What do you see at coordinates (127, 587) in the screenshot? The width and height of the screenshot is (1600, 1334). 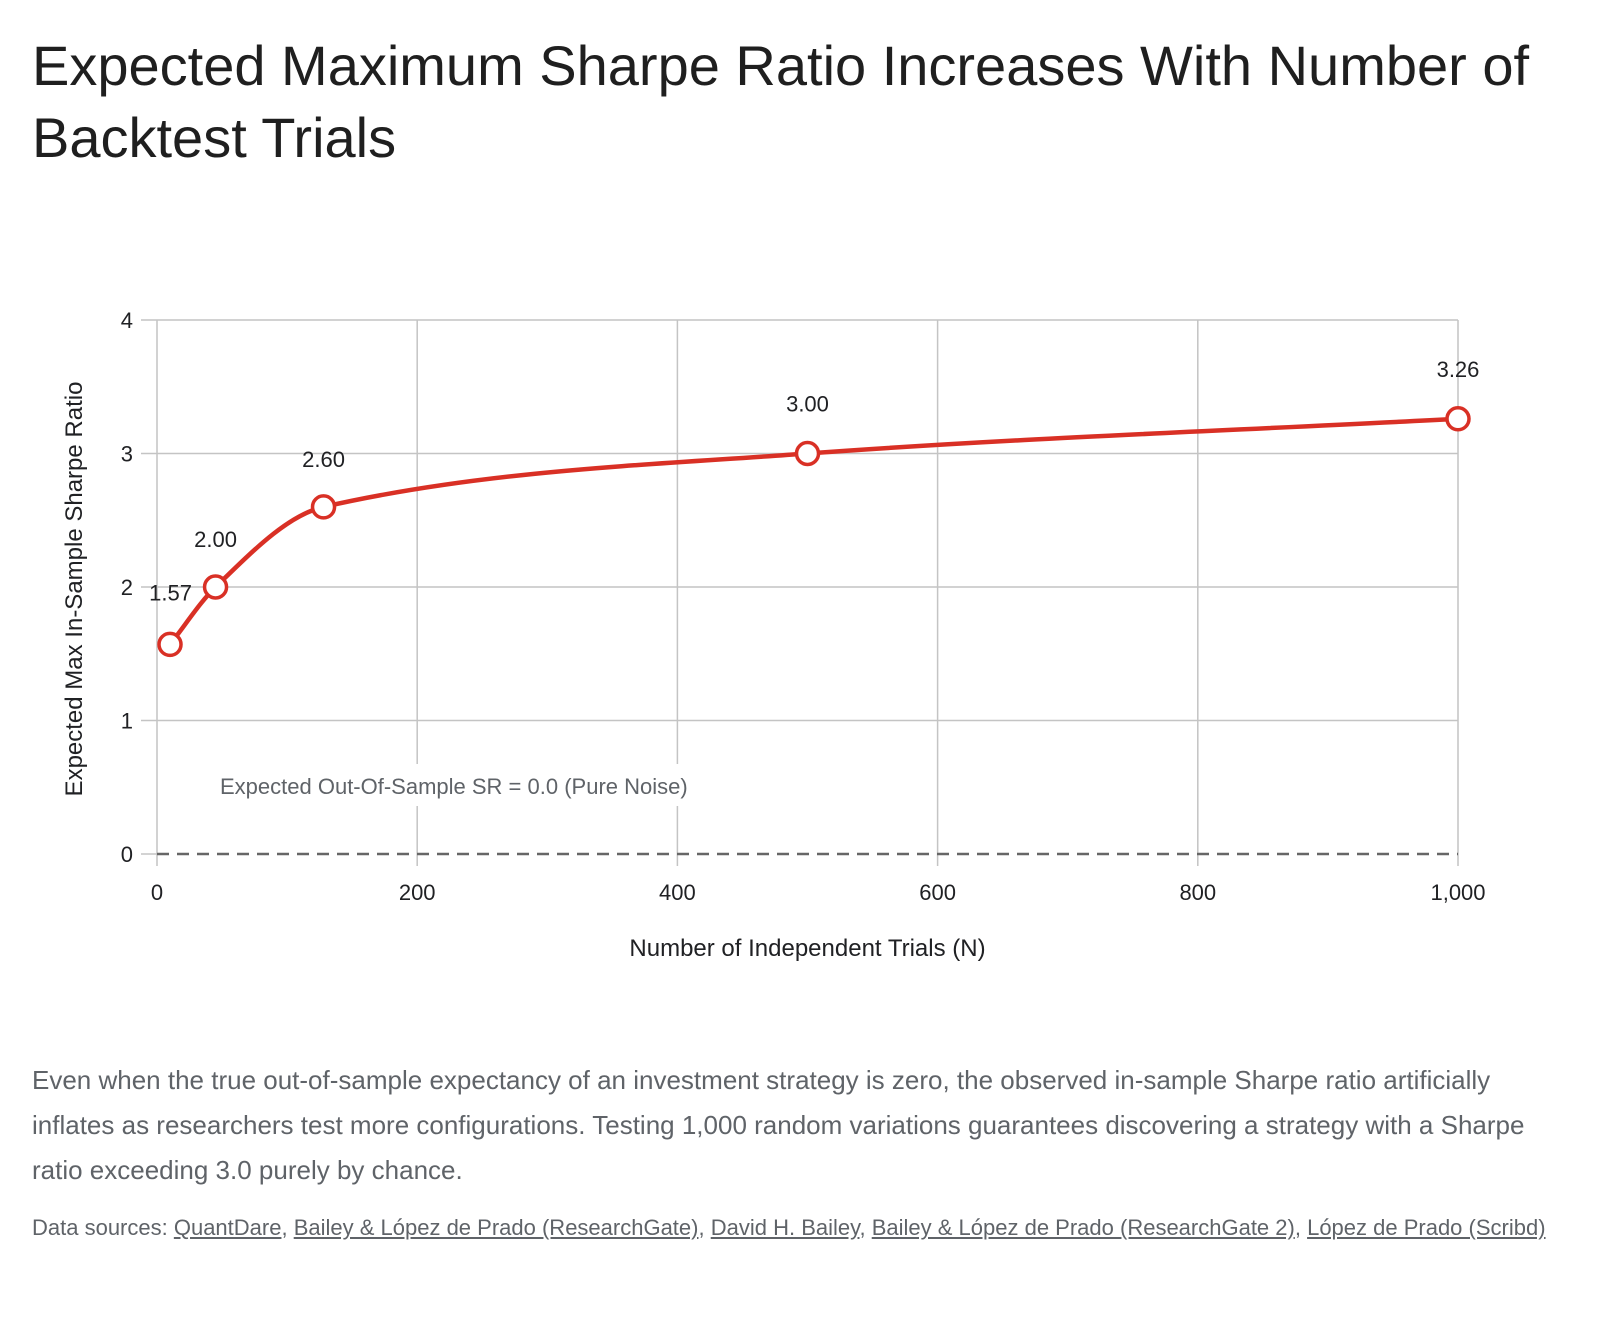 I see `y-tick-label: 2` at bounding box center [127, 587].